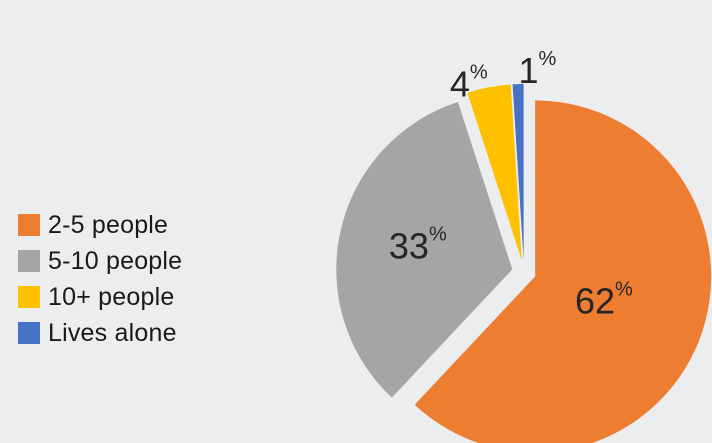  I want to click on legend-swatch-10-plus-people, so click(29, 297).